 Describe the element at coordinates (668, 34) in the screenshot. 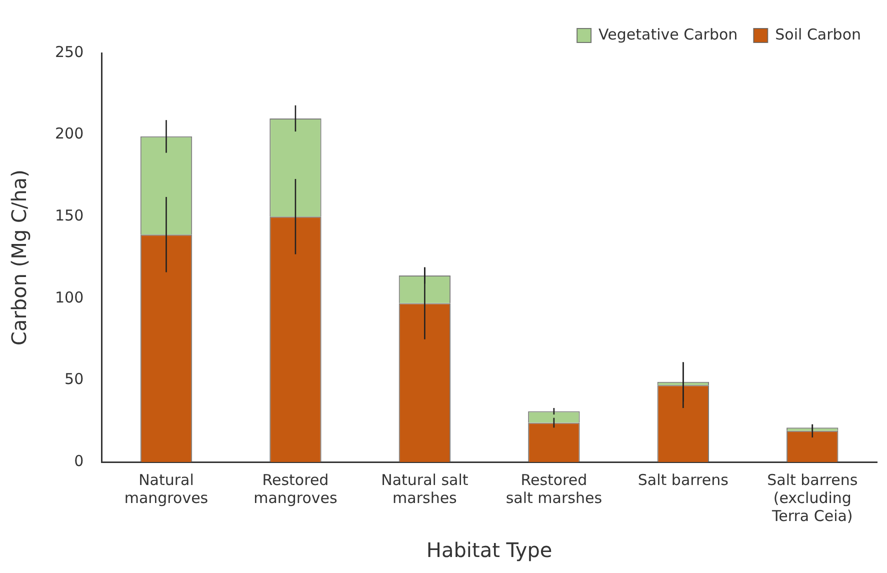

I see `legend-label: Vegetative Carbon` at that location.